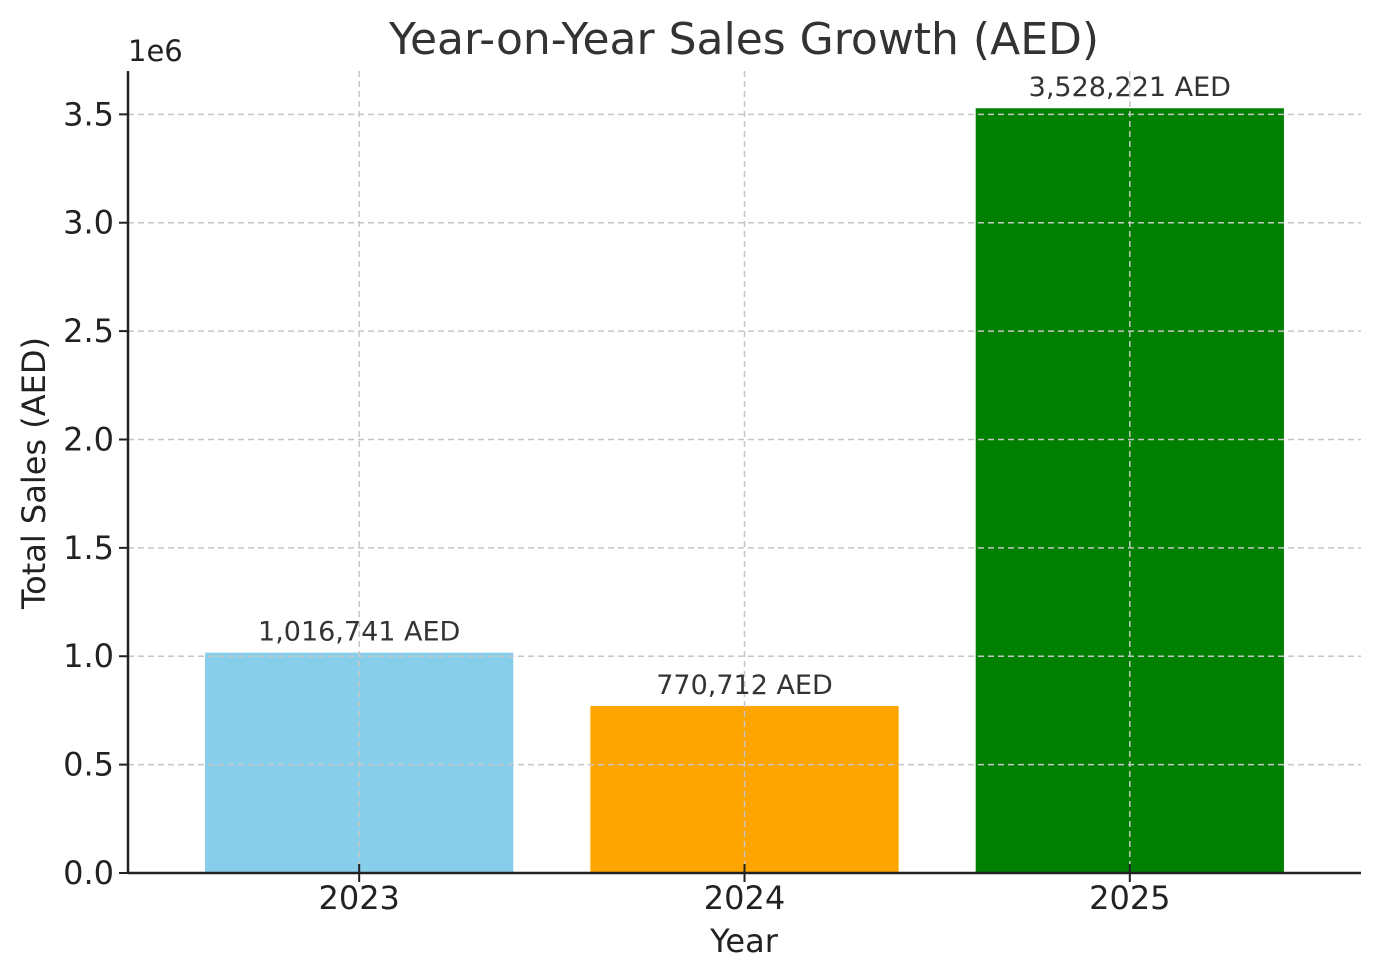 This screenshot has height=980, width=1380. What do you see at coordinates (88, 439) in the screenshot?
I see `y-tick-label: 2.0` at bounding box center [88, 439].